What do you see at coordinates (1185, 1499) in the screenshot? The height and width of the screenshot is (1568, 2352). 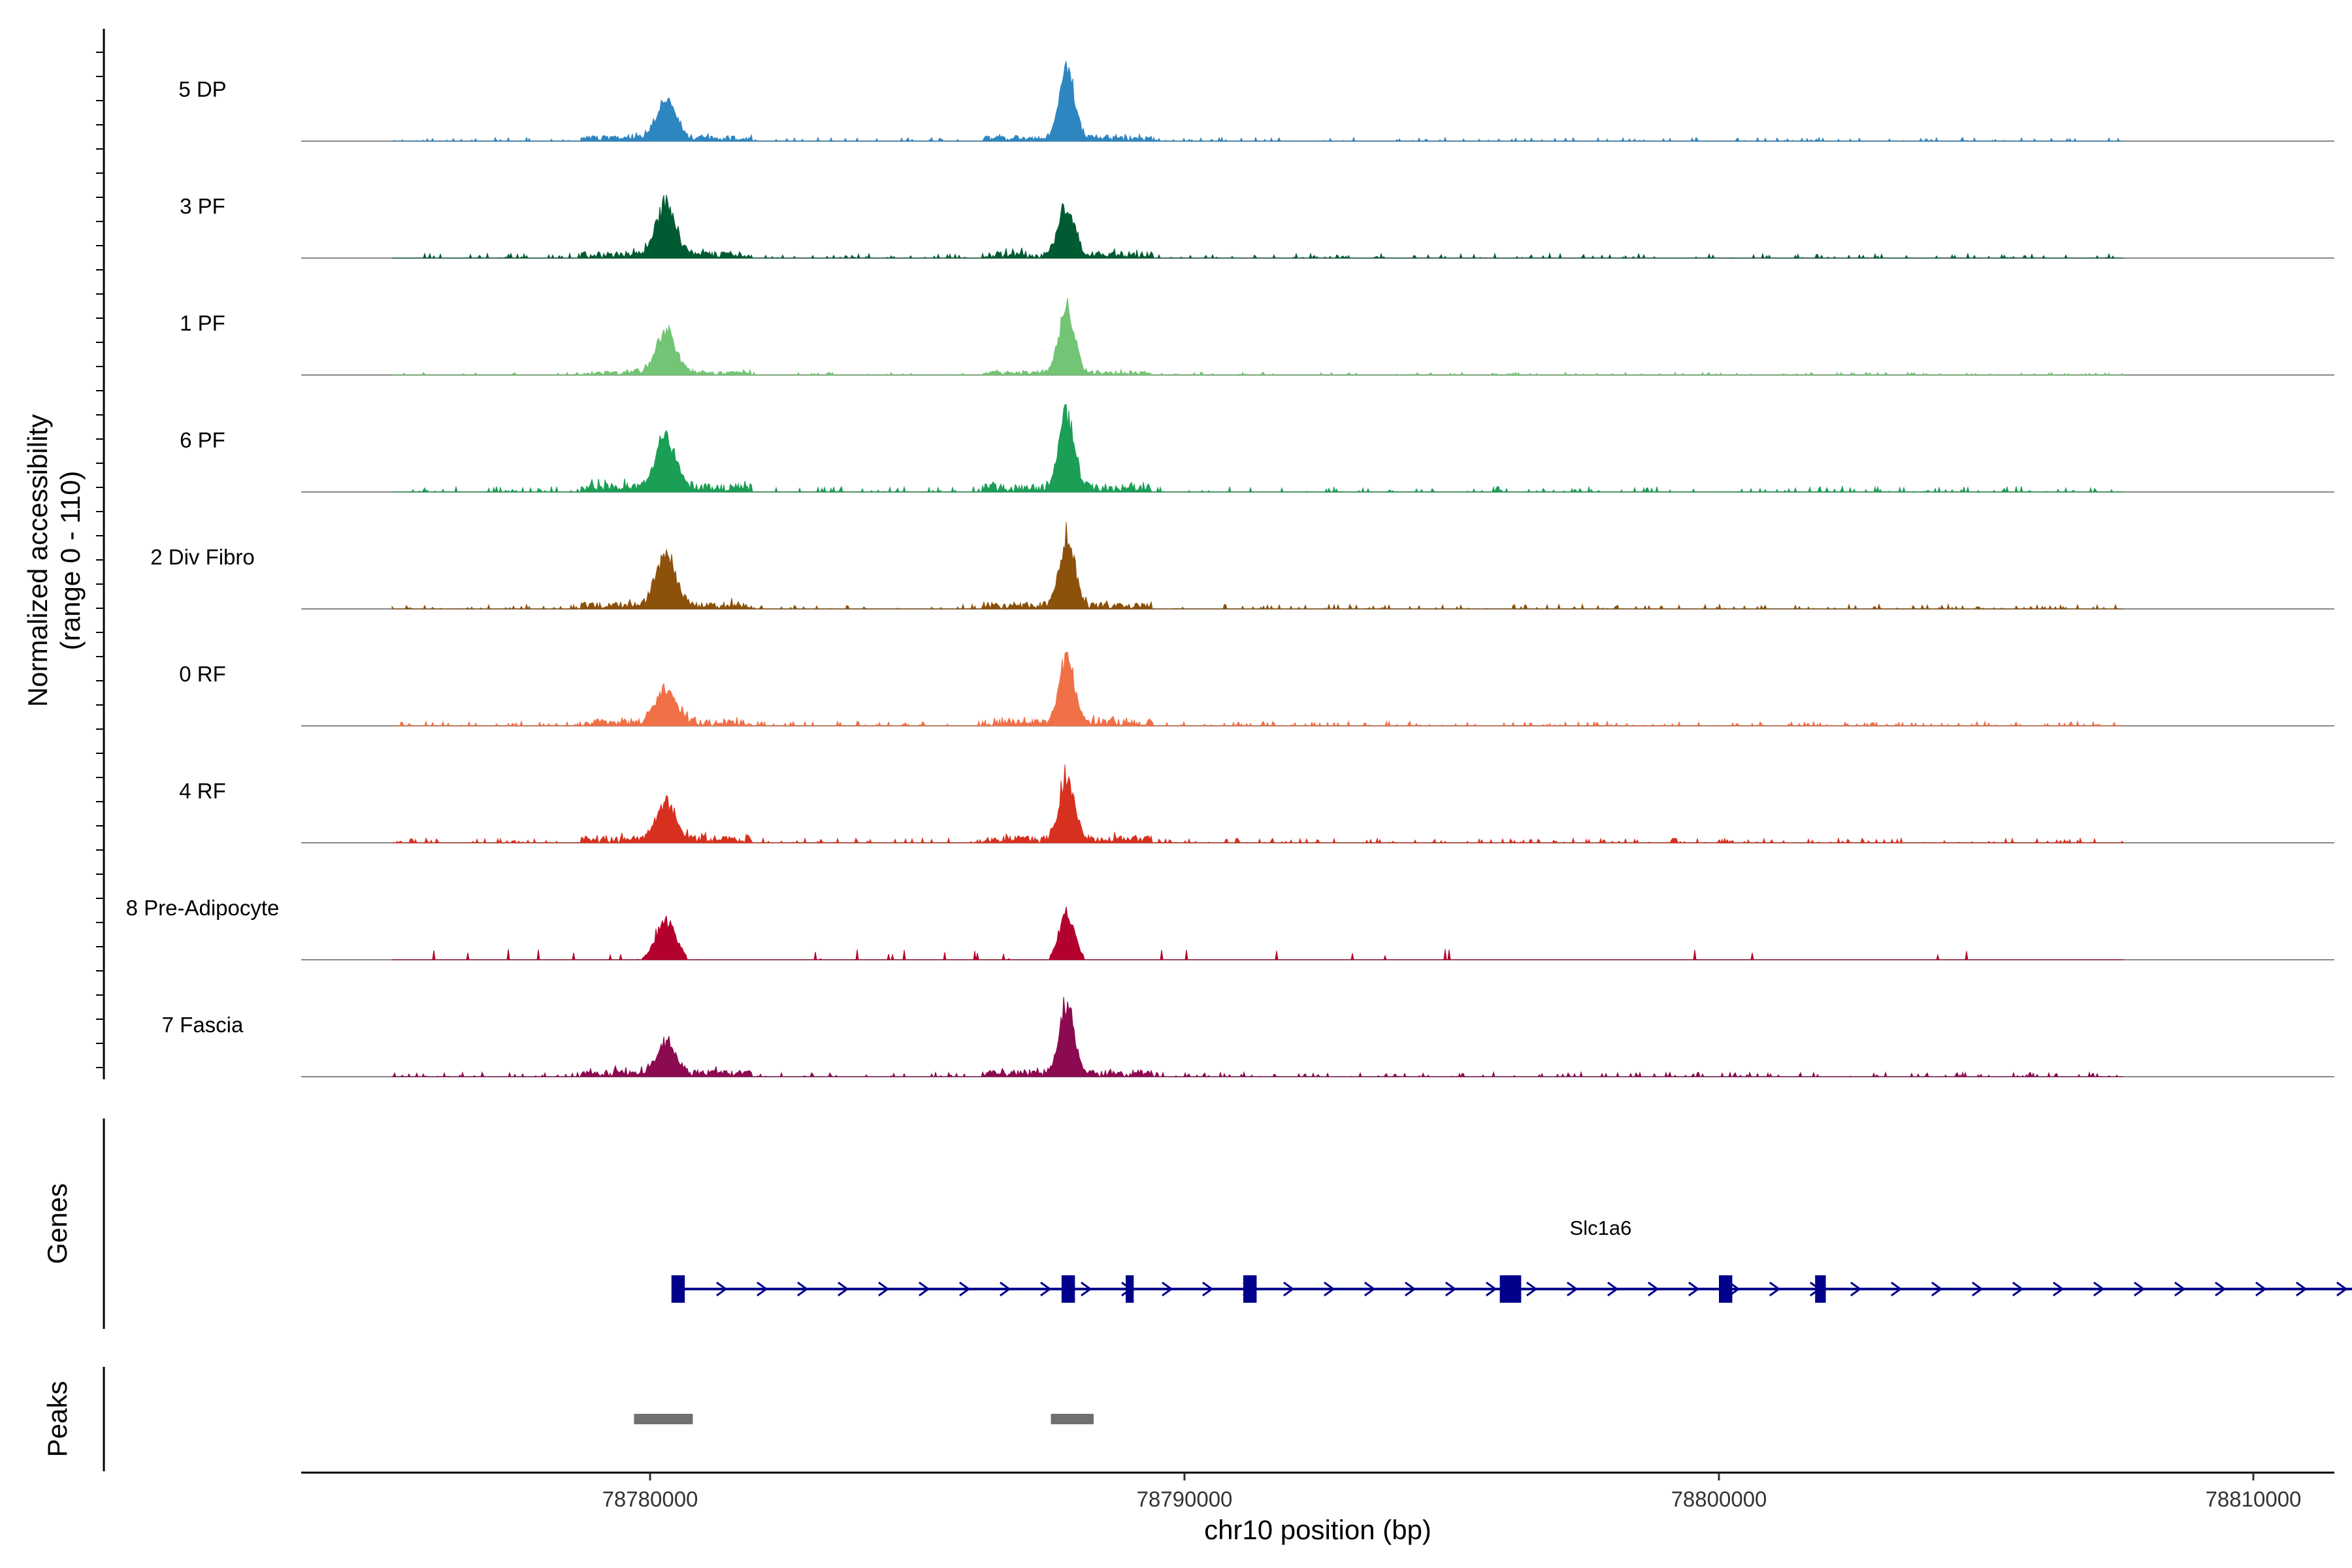 I see `x-tick-label: 78790000` at bounding box center [1185, 1499].